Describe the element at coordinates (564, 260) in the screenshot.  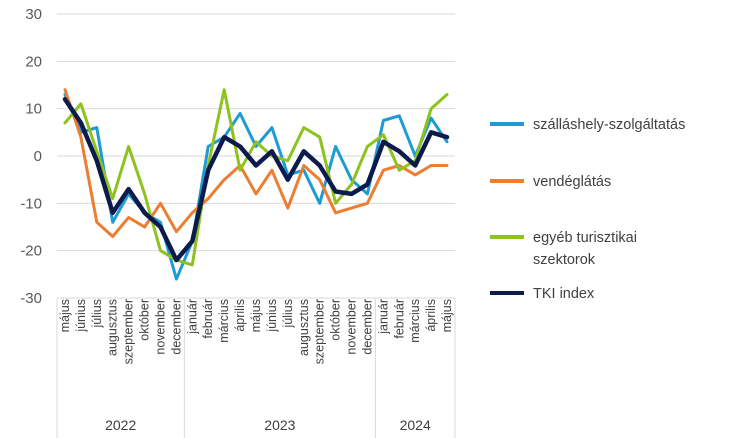
I see `legend-label: szektorok` at that location.